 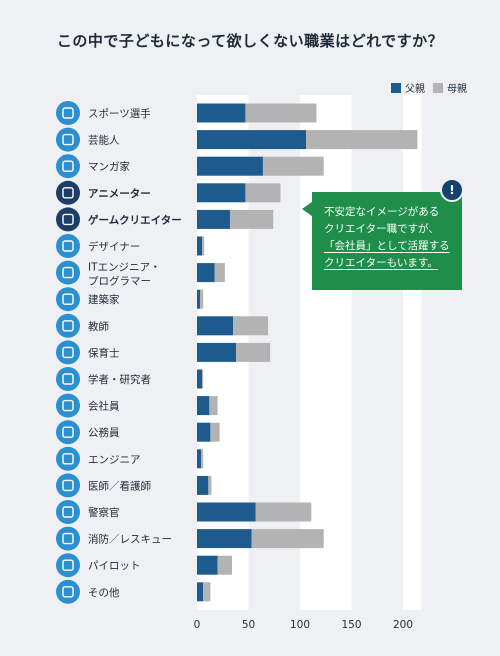 What do you see at coordinates (130, 539) in the screenshot?
I see `category-label: 消防／レスキュー` at bounding box center [130, 539].